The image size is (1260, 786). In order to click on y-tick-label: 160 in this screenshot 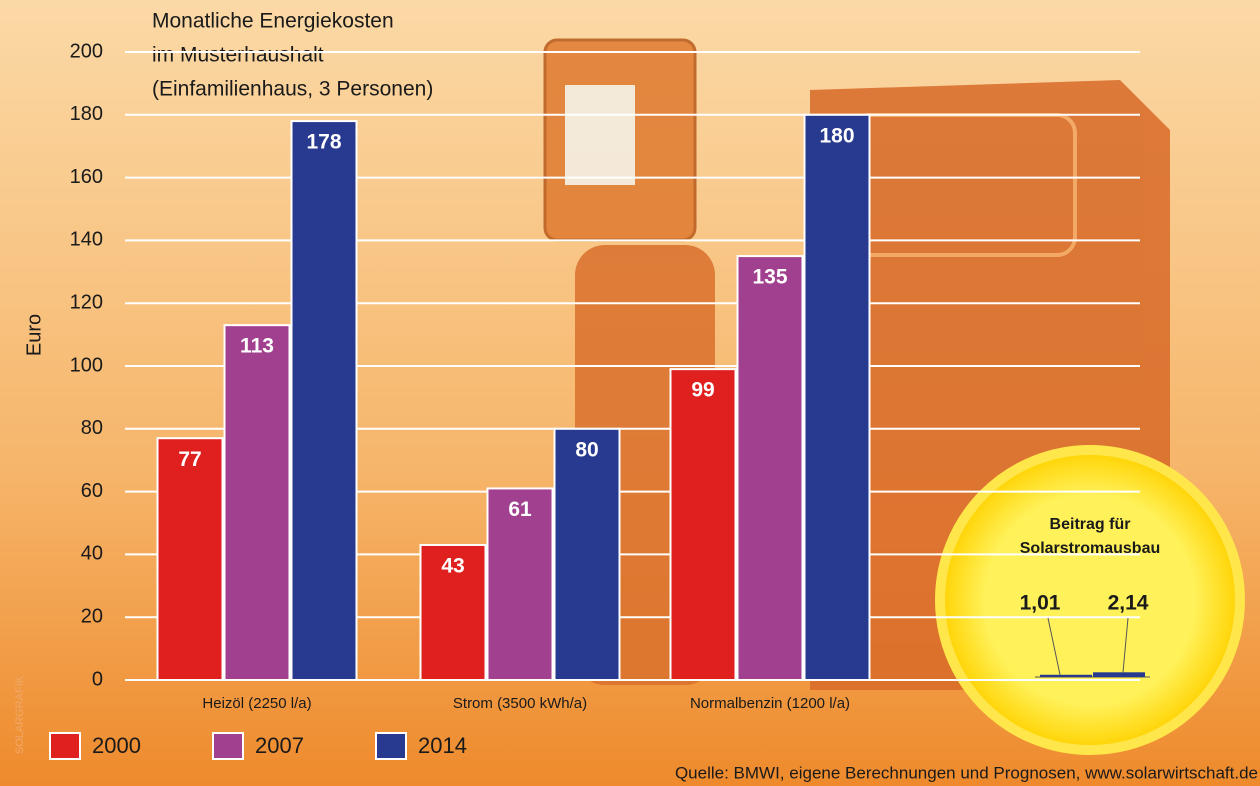, I will do `click(86, 177)`.